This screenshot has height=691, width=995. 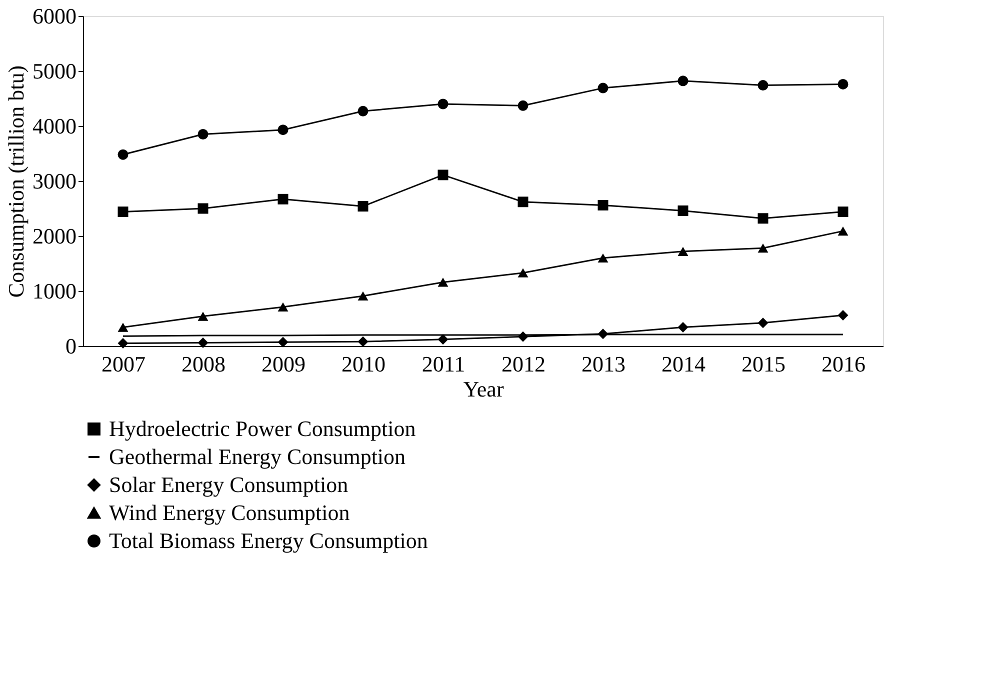 What do you see at coordinates (228, 484) in the screenshot?
I see `legend-label: Solar Energy Consumption` at bounding box center [228, 484].